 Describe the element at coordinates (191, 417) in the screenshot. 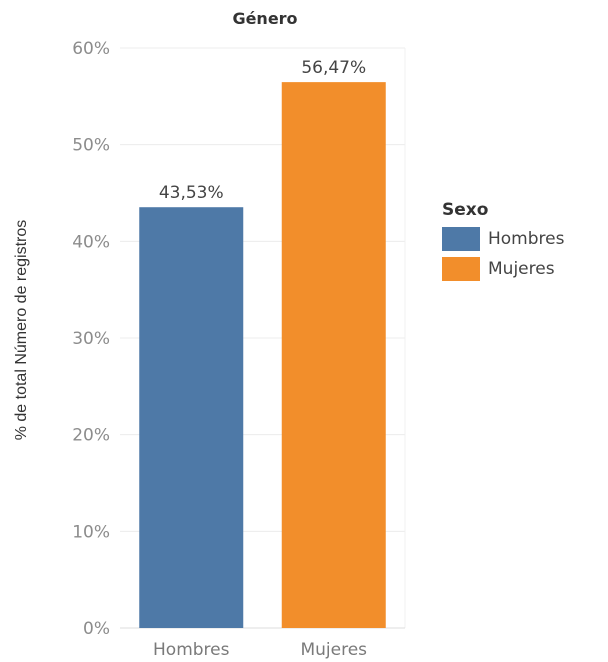

I see `bar-hombres` at that location.